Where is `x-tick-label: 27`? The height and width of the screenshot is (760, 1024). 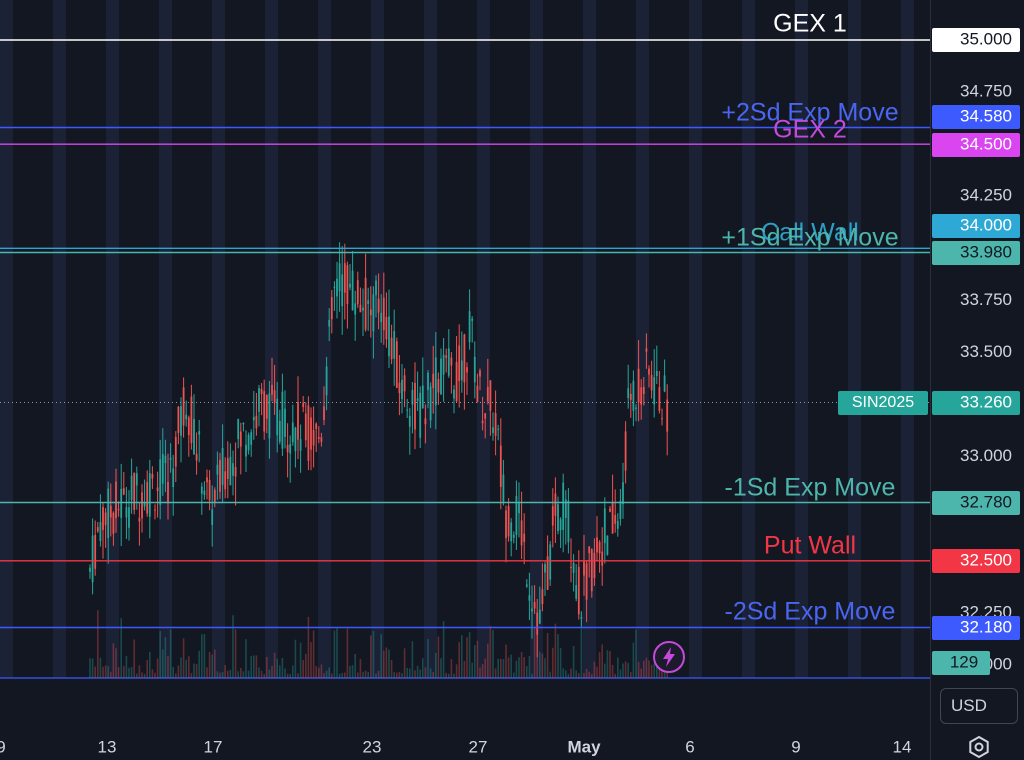 x-tick-label: 27 is located at coordinates (478, 746).